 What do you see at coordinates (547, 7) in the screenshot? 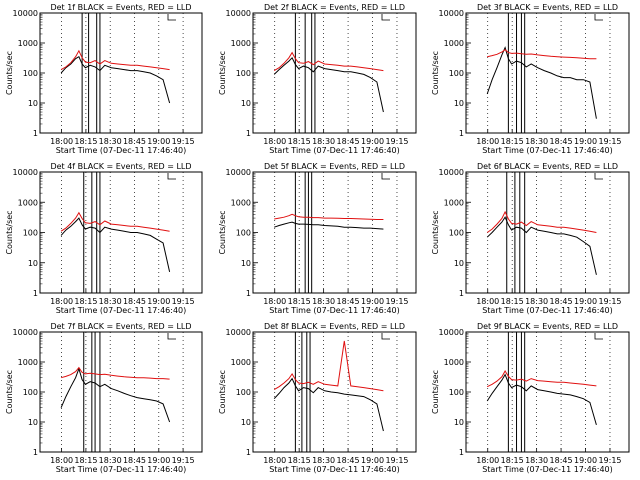
I see `chart-title: Det 3f BLACK = Events, RED = LLD` at bounding box center [547, 7].